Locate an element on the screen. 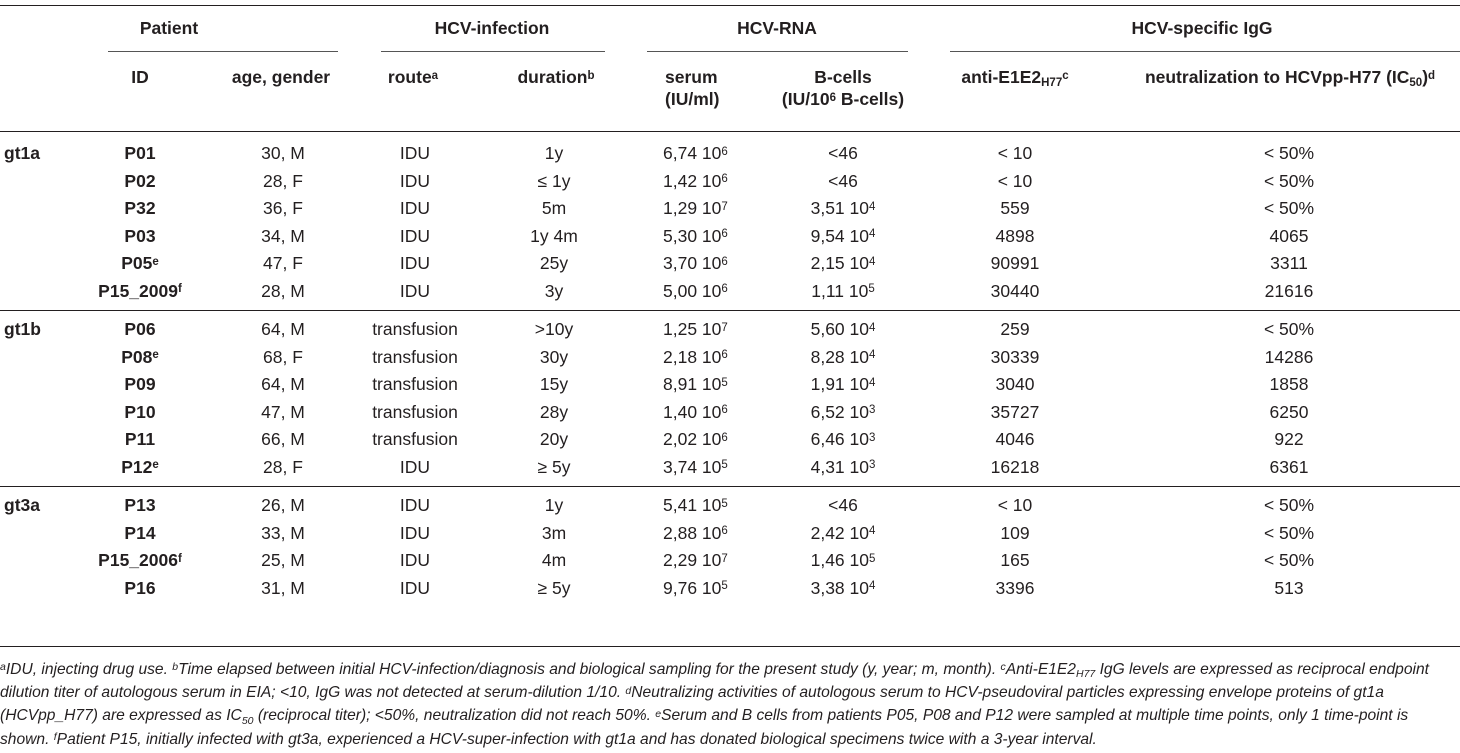  serum-rna: 9,76 105 is located at coordinates (695, 588).